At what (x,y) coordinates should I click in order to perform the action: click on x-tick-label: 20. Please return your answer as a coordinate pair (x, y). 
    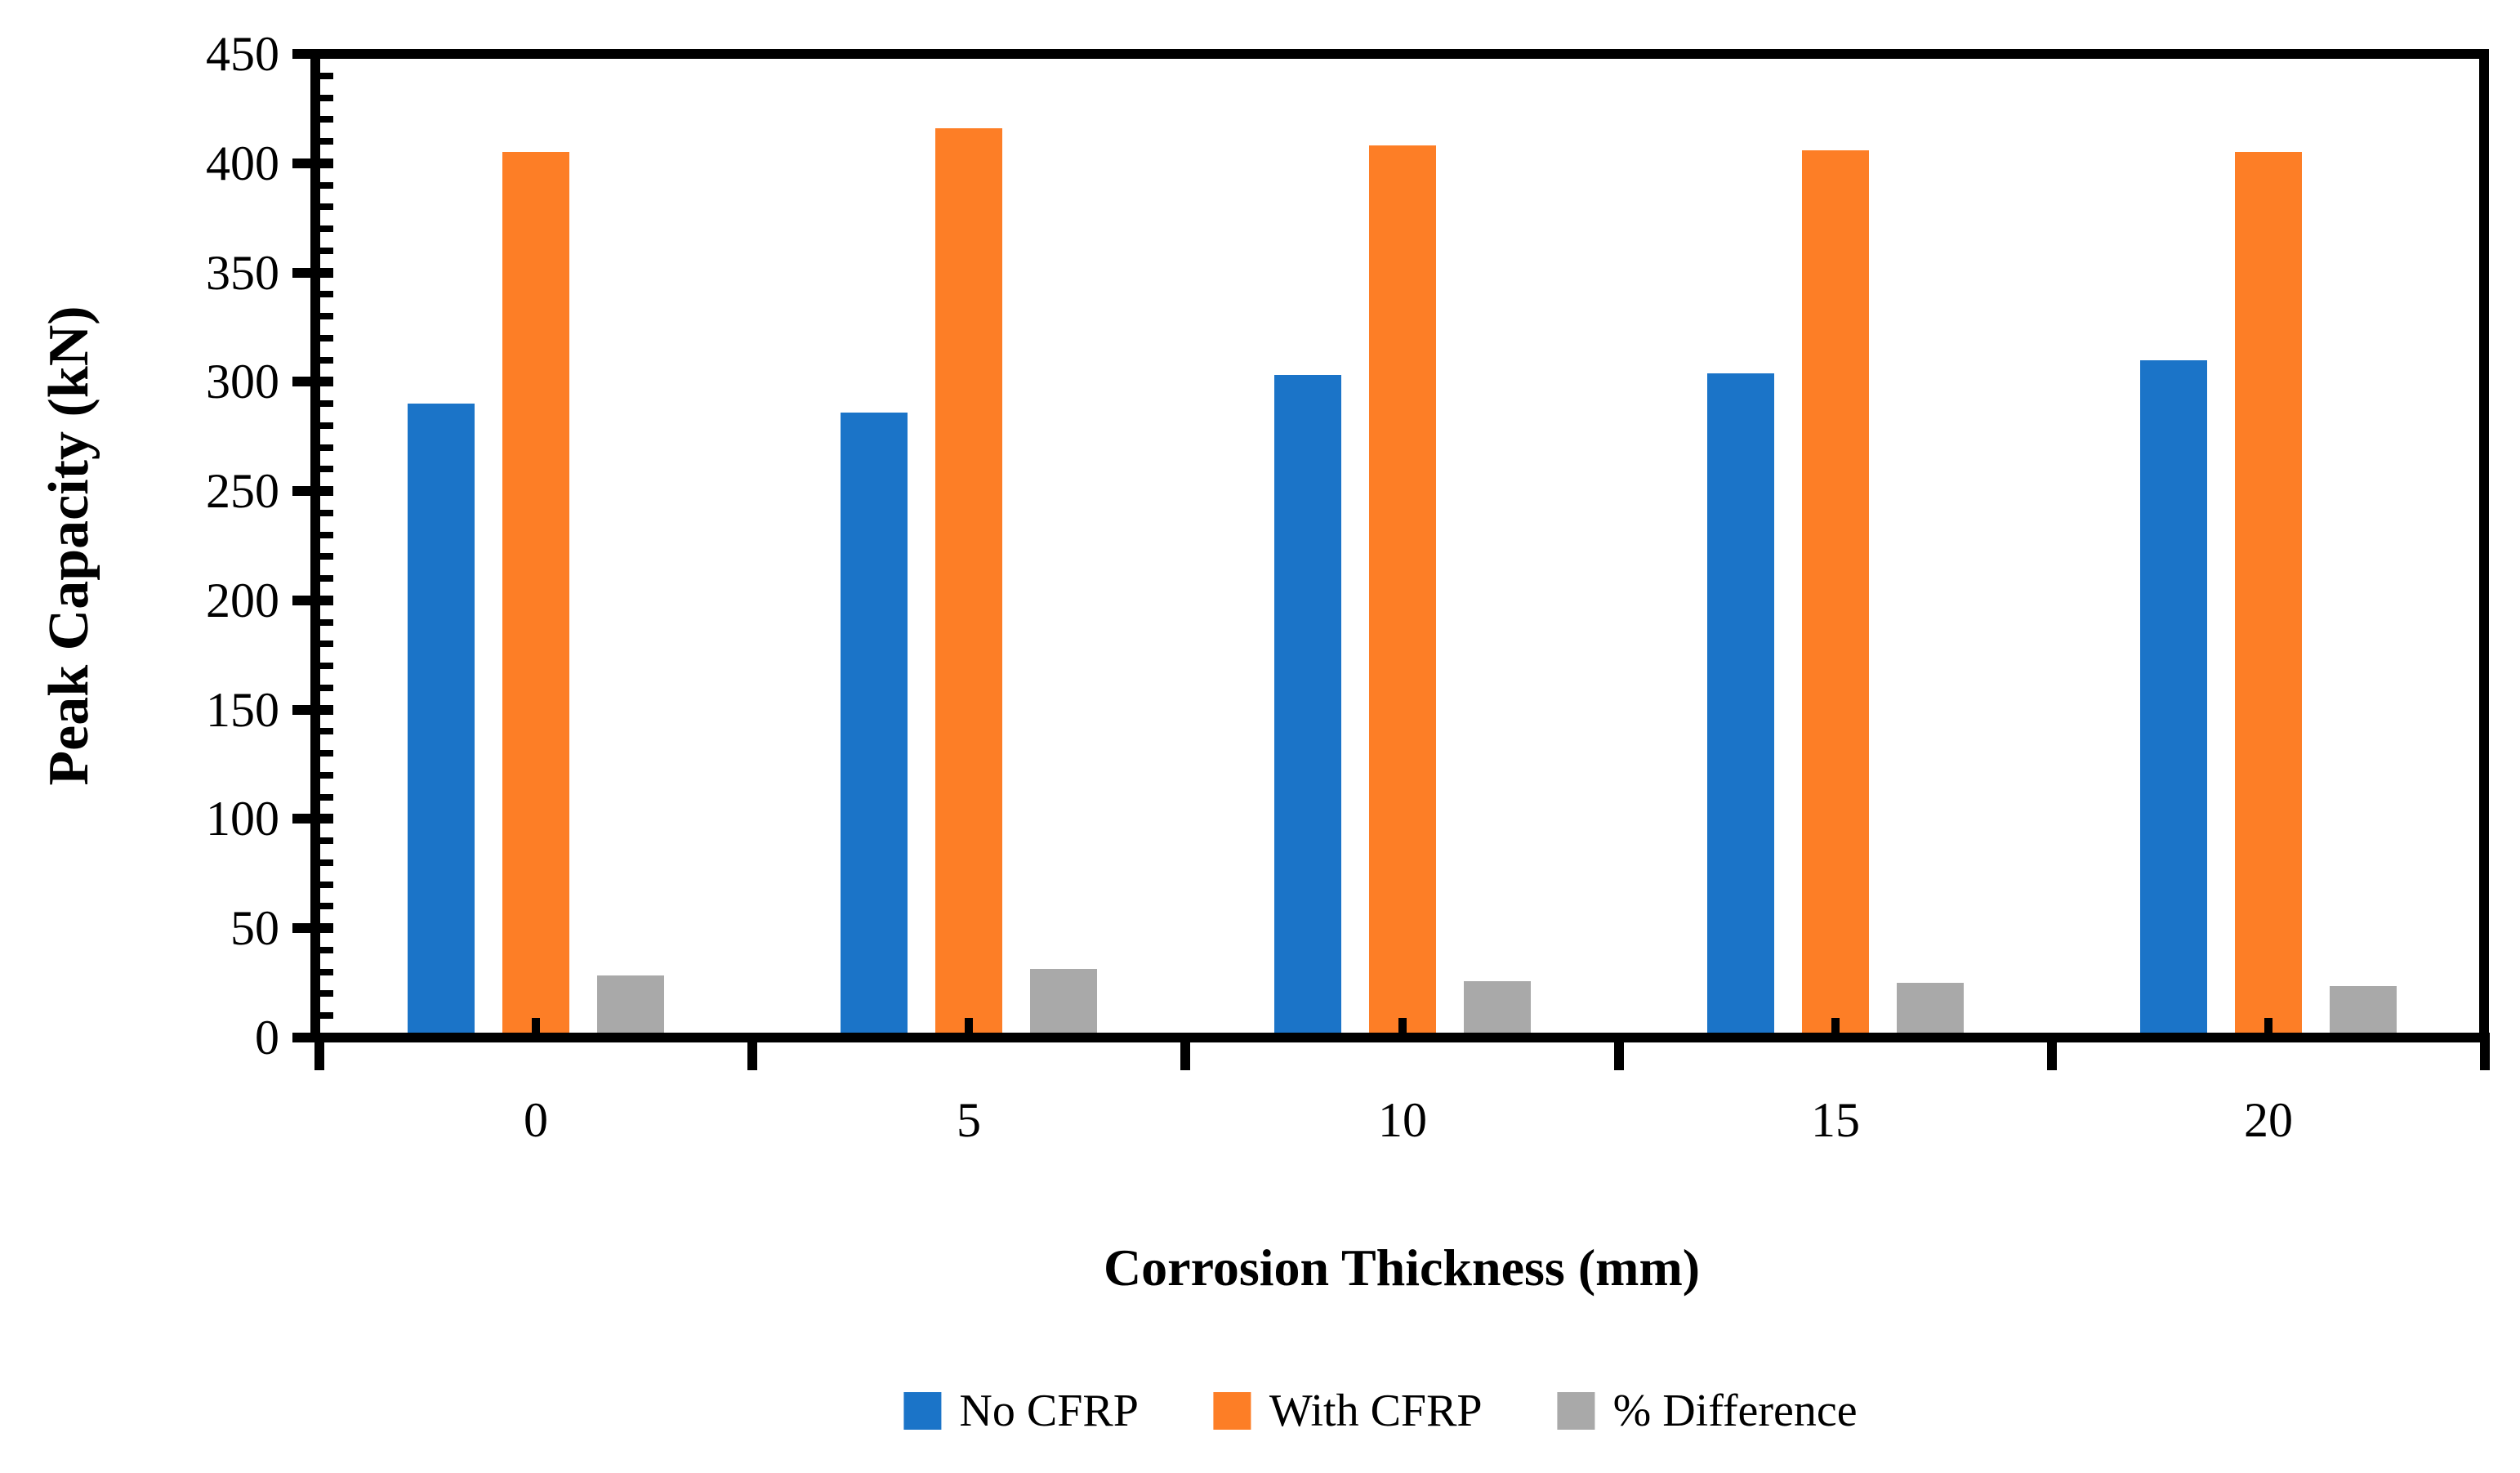
    Looking at the image, I should click on (2269, 1120).